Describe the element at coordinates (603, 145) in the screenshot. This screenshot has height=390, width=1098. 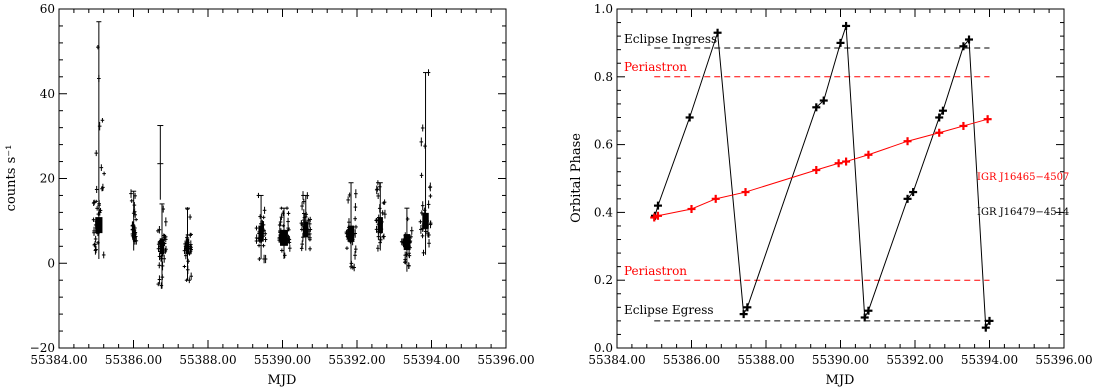
I see `right-y-tick-label: 0.6` at that location.